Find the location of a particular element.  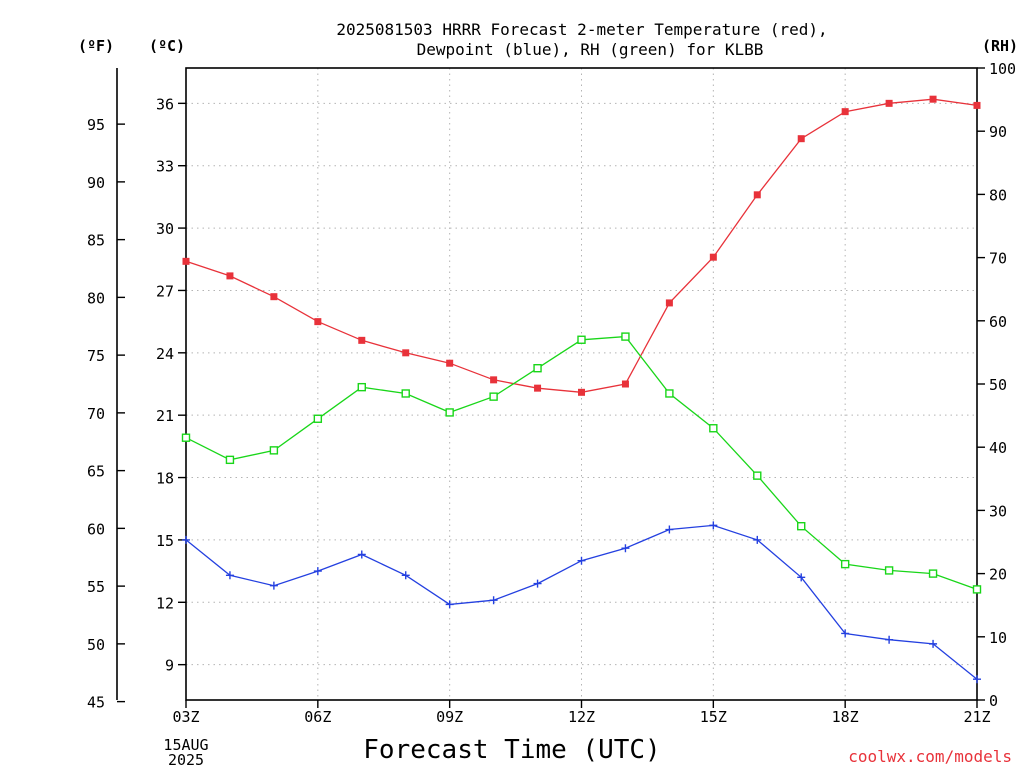

x-tick-label: 18Z is located at coordinates (845, 717).